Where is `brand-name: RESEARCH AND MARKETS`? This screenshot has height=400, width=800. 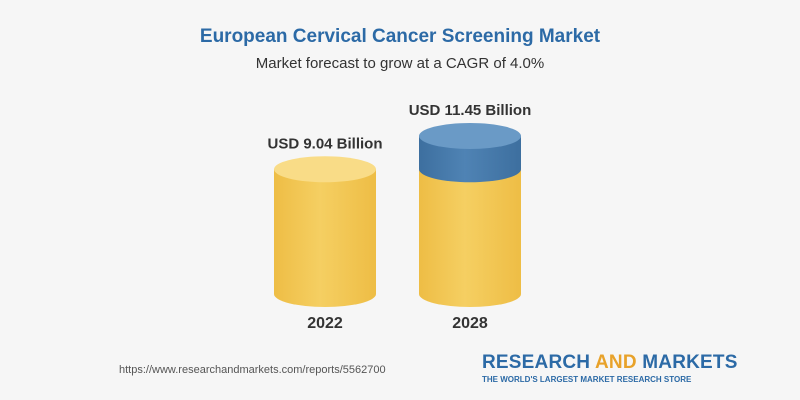 brand-name: RESEARCH AND MARKETS is located at coordinates (610, 362).